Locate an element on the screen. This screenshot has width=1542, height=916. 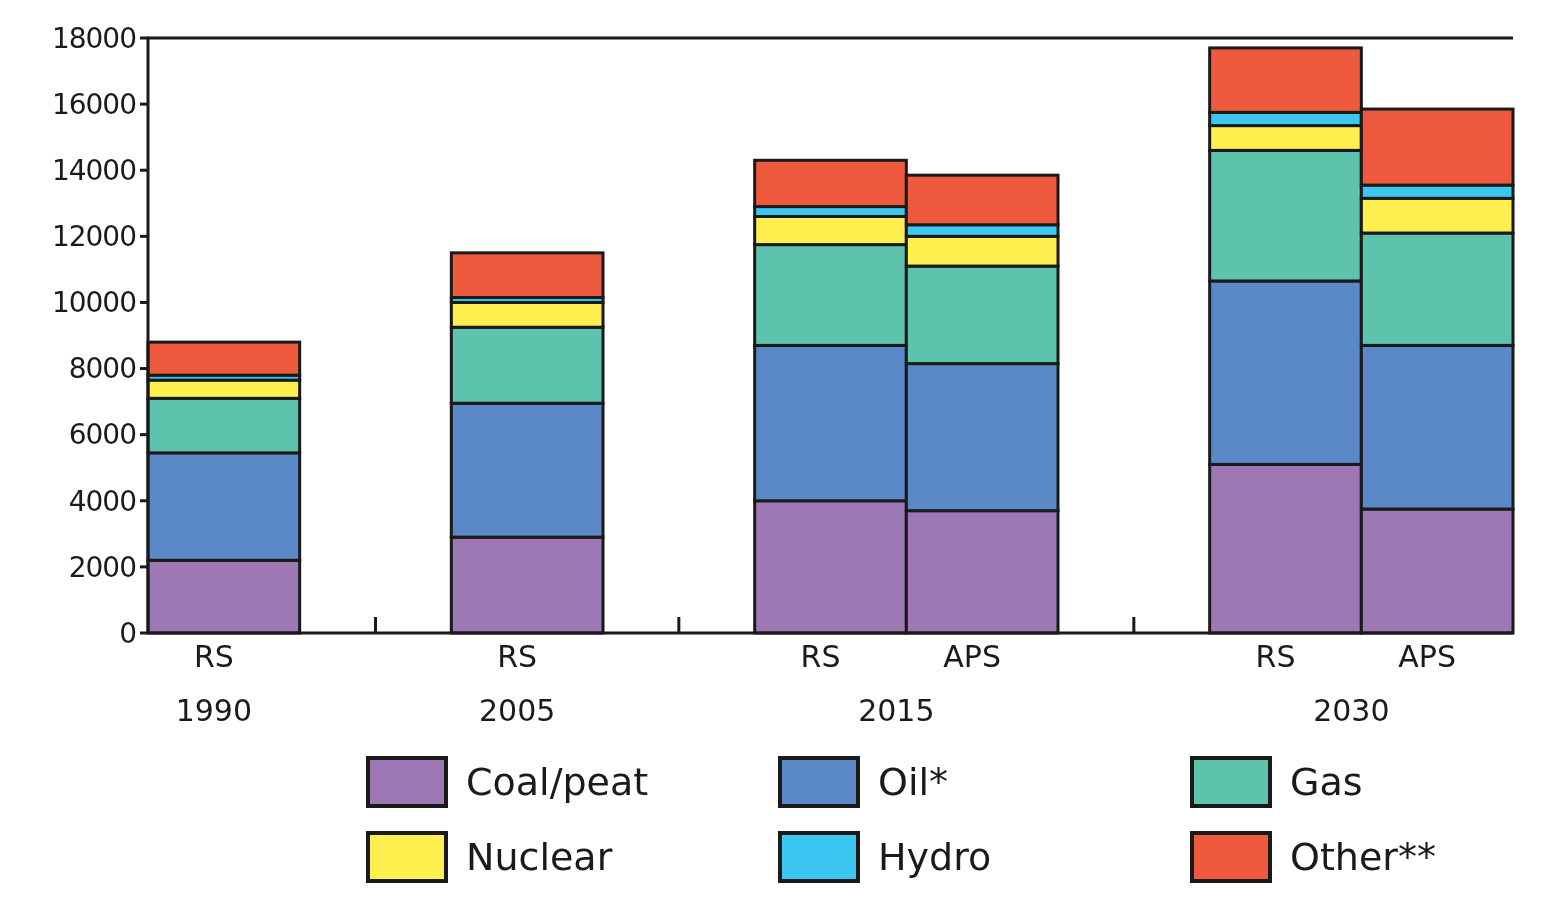
legend-label: Coal/peat is located at coordinates (557, 782).